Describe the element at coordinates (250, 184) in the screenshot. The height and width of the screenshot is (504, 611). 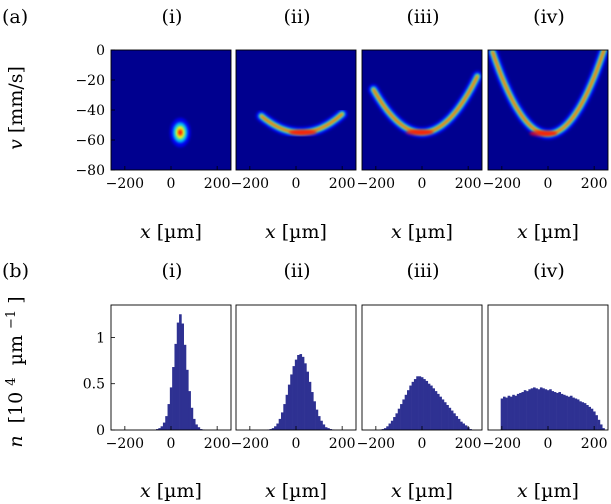
I see `heatmap-ii-xtick-label: −200` at that location.